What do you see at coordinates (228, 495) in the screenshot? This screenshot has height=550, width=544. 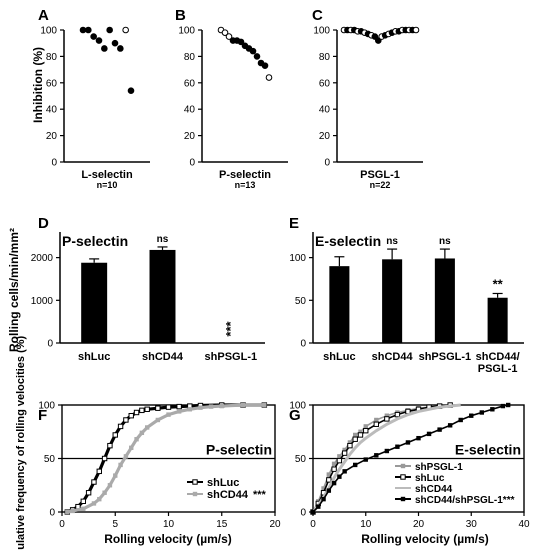 I see `legend-label-f: shCD44` at bounding box center [228, 495].